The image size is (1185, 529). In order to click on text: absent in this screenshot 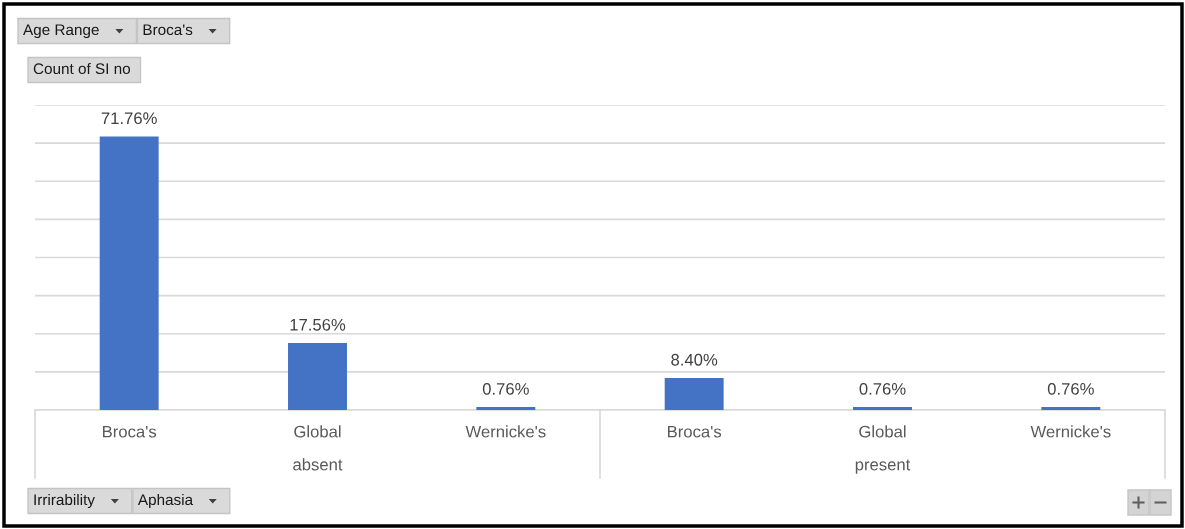, I will do `click(318, 464)`.